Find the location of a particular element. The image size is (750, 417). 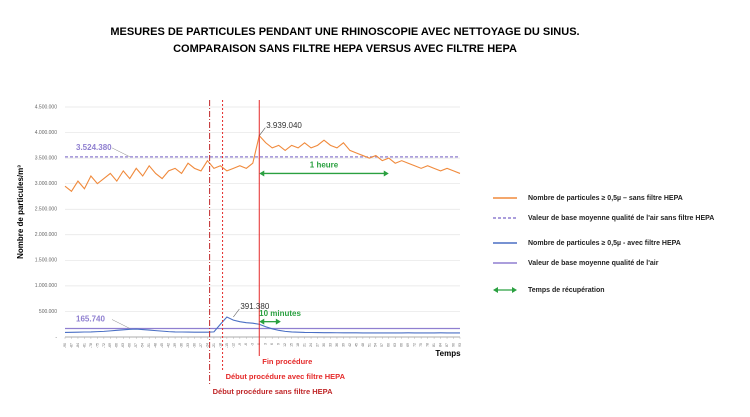

x-tick-label: 39 is located at coordinates (343, 345).